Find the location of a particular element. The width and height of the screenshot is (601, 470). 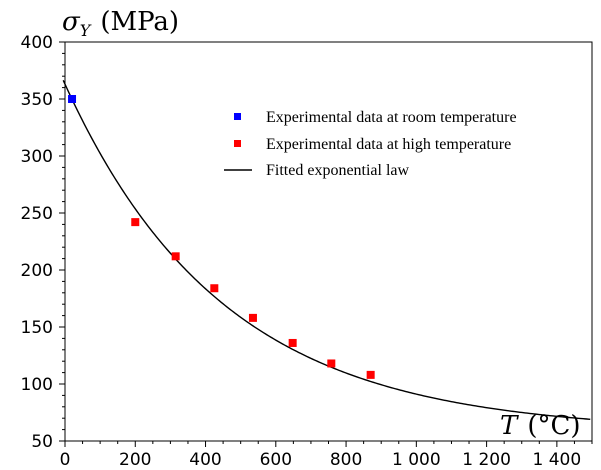

x-tick-label: 0 is located at coordinates (65, 460).